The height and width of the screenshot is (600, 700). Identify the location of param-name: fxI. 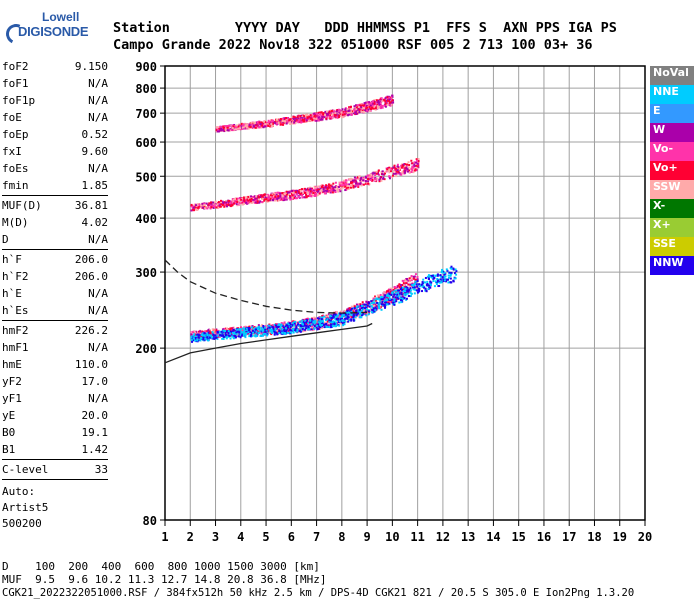
(12, 151).